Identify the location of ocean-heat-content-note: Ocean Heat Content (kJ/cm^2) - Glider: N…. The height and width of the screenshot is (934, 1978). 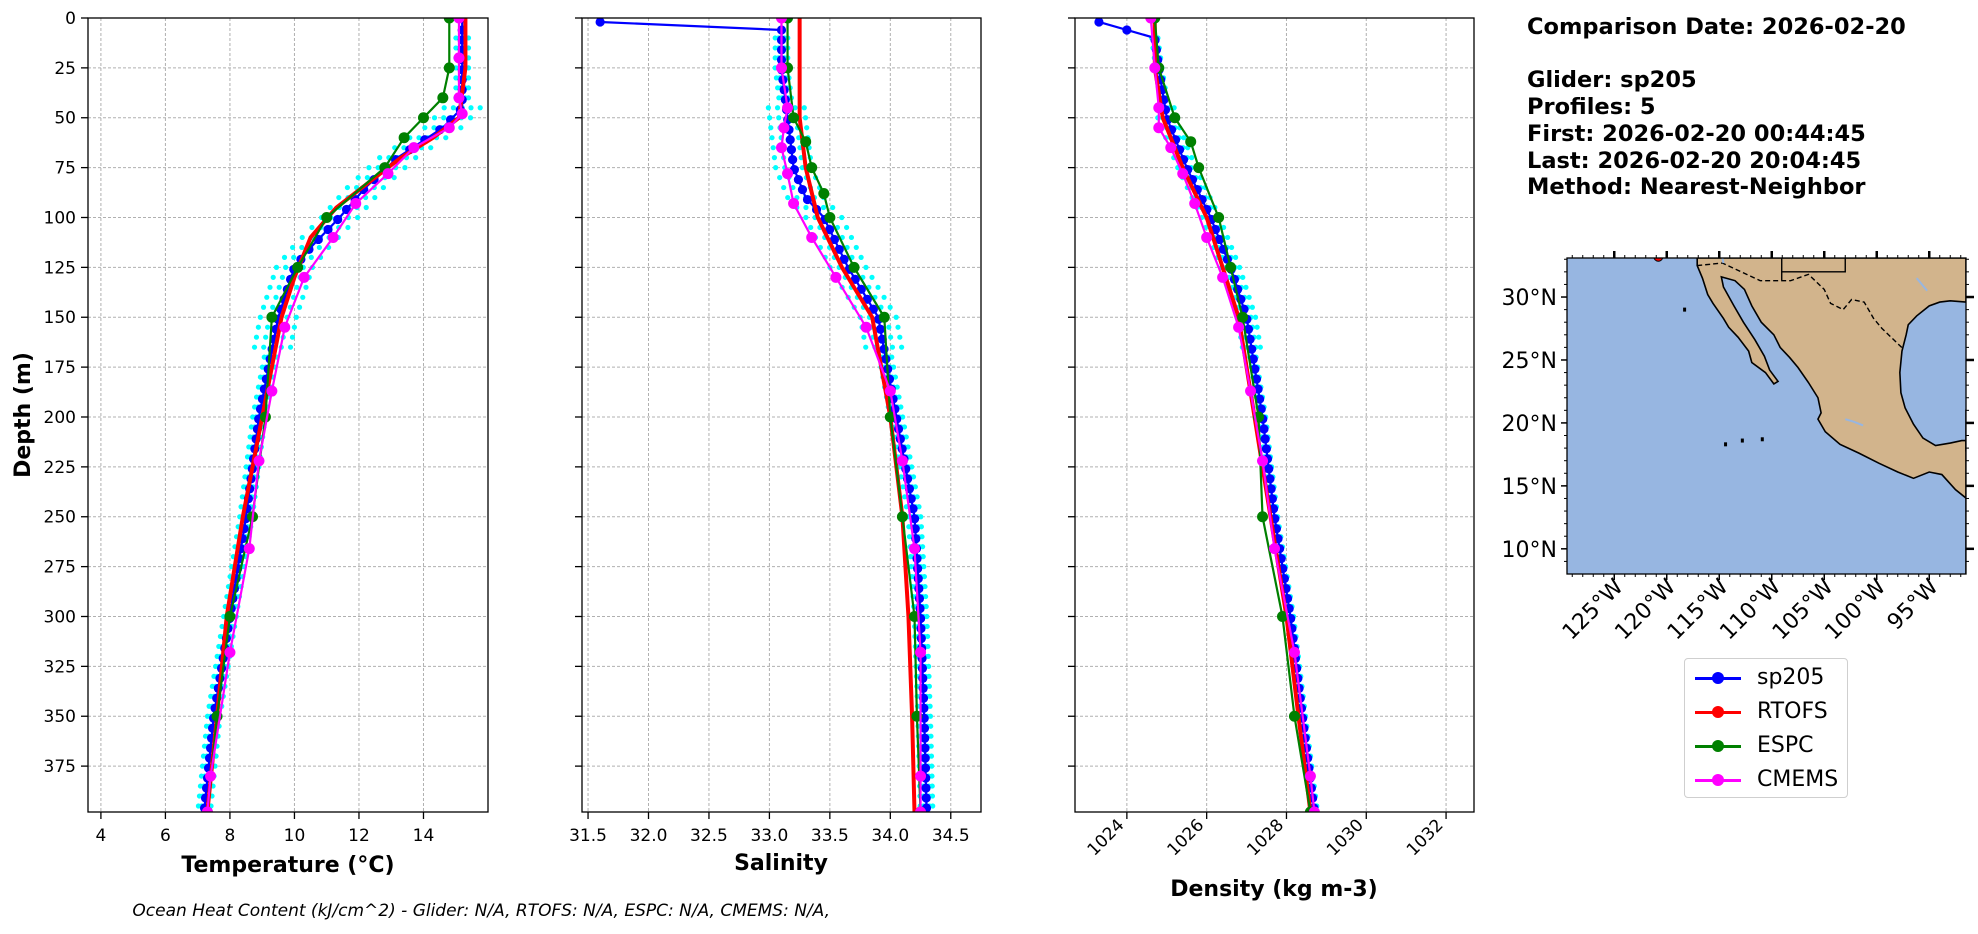
(481, 911).